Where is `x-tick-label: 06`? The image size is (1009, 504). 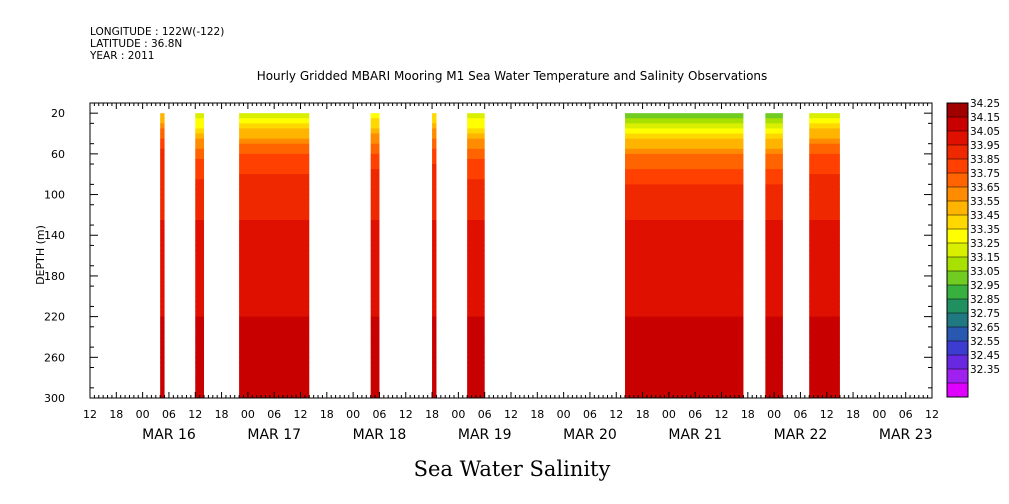
x-tick-label: 06 is located at coordinates (590, 414).